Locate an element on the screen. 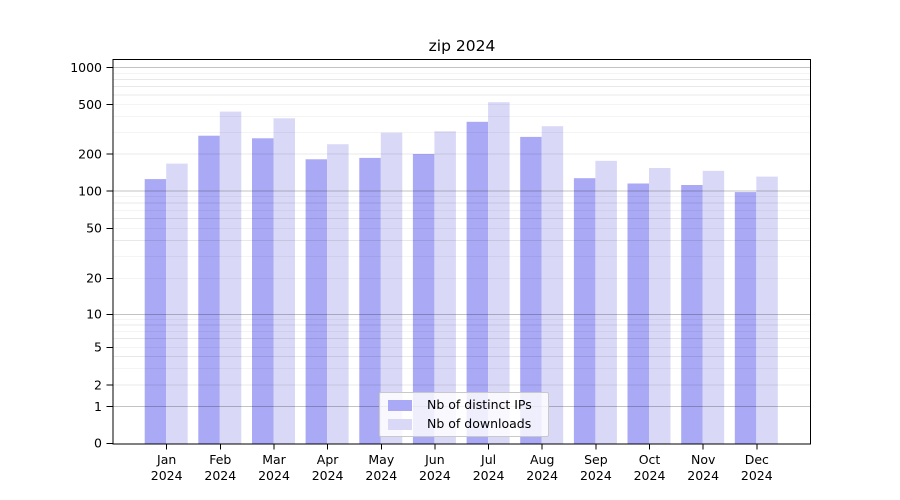 The image size is (900, 500). x-tick-label-apr: Apr is located at coordinates (328, 459).